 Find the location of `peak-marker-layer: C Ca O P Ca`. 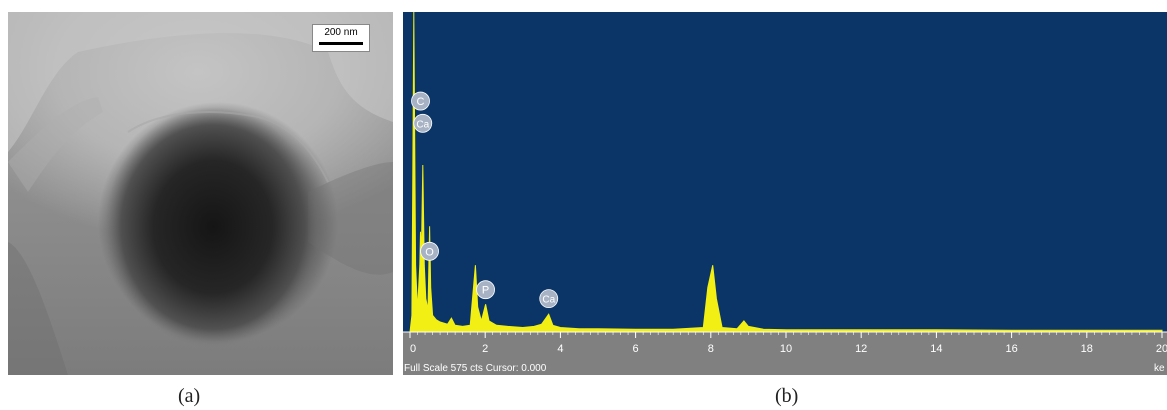

peak-marker-layer: C Ca O P Ca is located at coordinates (485, 200).